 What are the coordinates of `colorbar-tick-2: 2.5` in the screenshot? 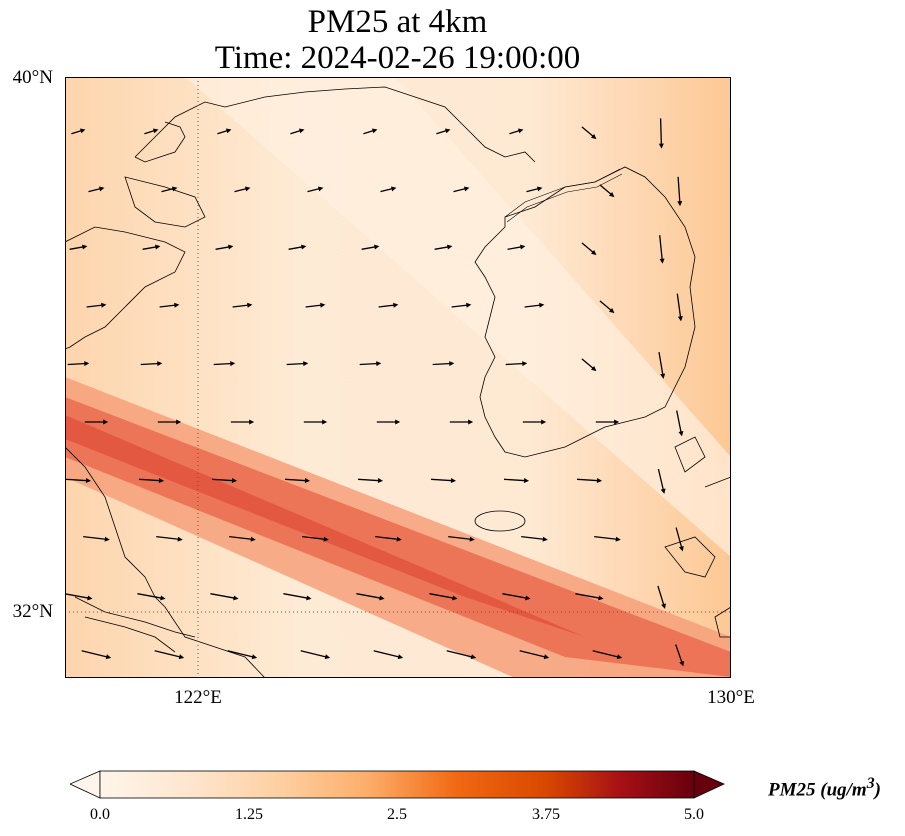 It's located at (397, 814).